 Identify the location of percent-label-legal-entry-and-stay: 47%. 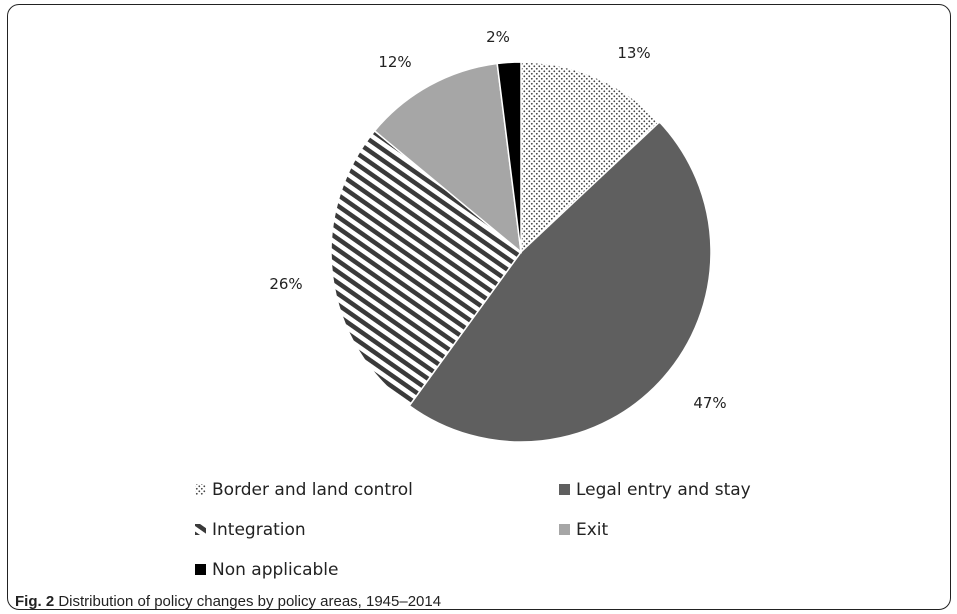
(709, 403).